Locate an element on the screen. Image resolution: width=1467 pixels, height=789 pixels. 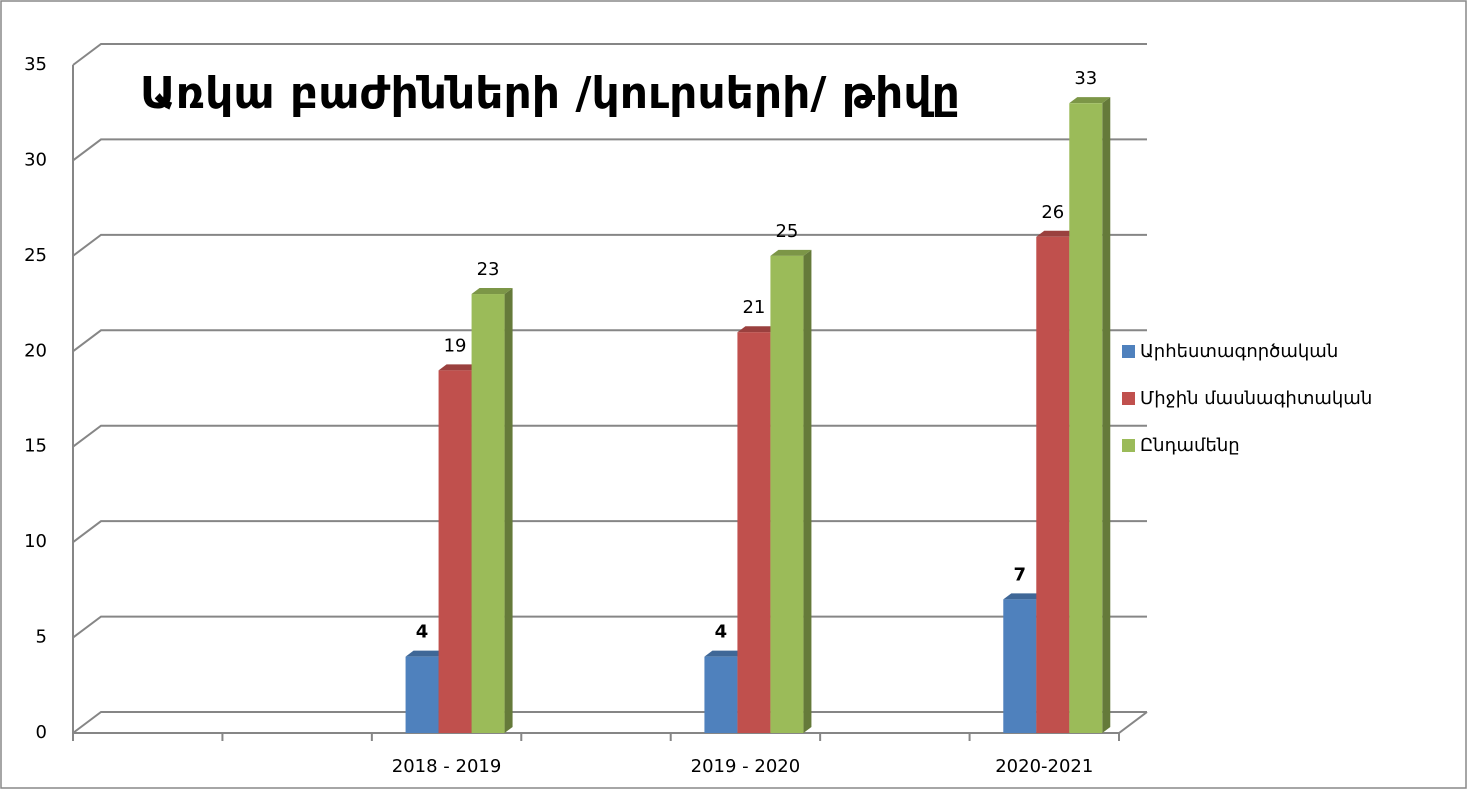
legend-label: Միջին մասնագիտական is located at coordinates (1256, 398).